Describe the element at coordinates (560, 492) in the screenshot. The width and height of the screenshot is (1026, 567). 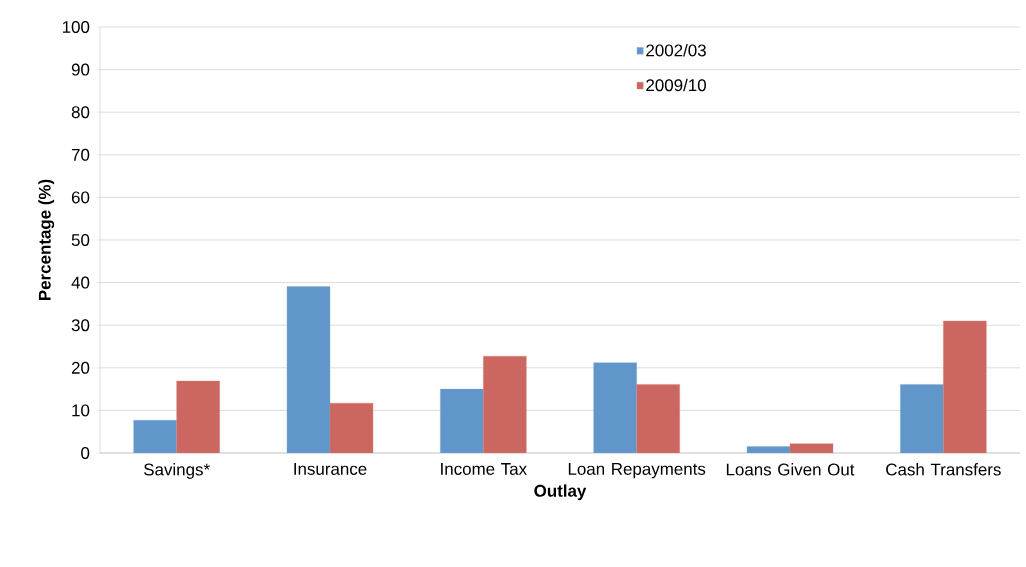
I see `x-axis-title: Outlay` at that location.